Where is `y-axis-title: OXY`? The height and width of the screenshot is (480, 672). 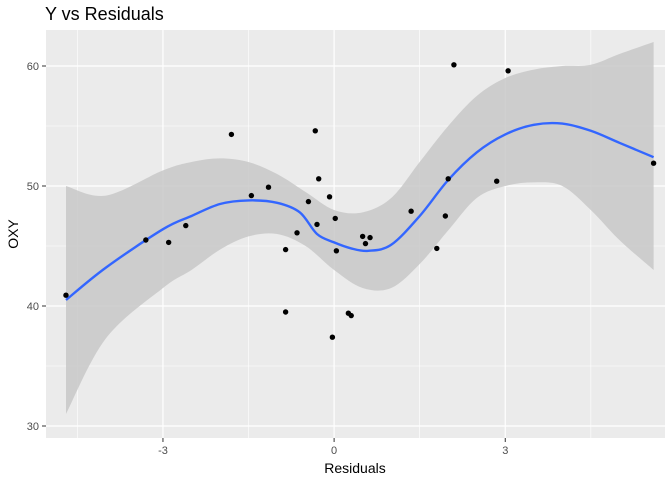 y-axis-title: OXY is located at coordinates (13, 234).